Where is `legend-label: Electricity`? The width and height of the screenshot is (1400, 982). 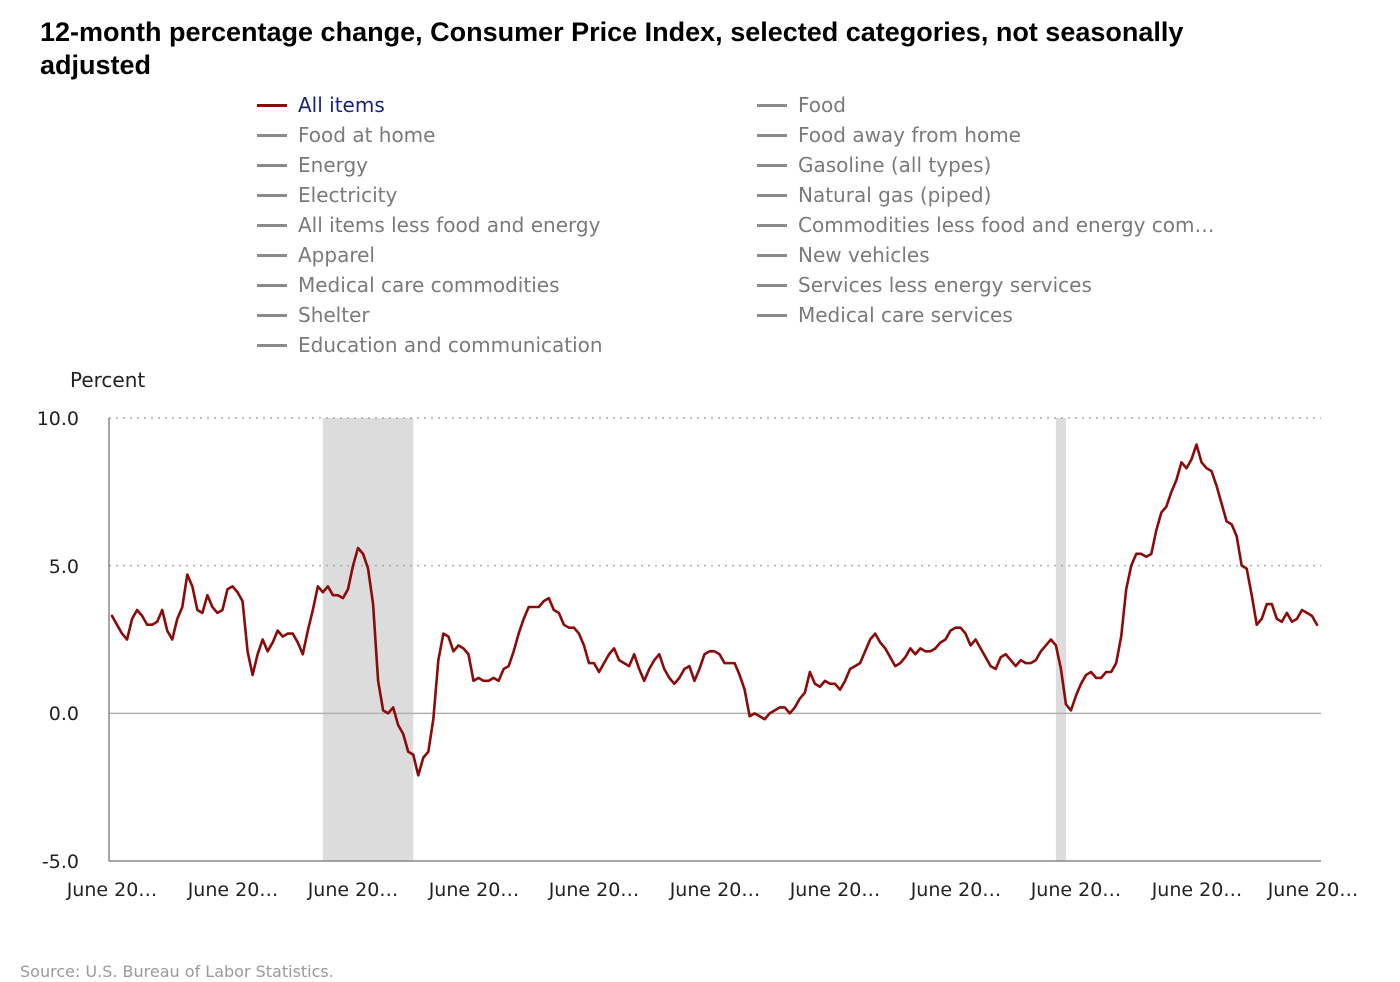
legend-label: Electricity is located at coordinates (348, 195).